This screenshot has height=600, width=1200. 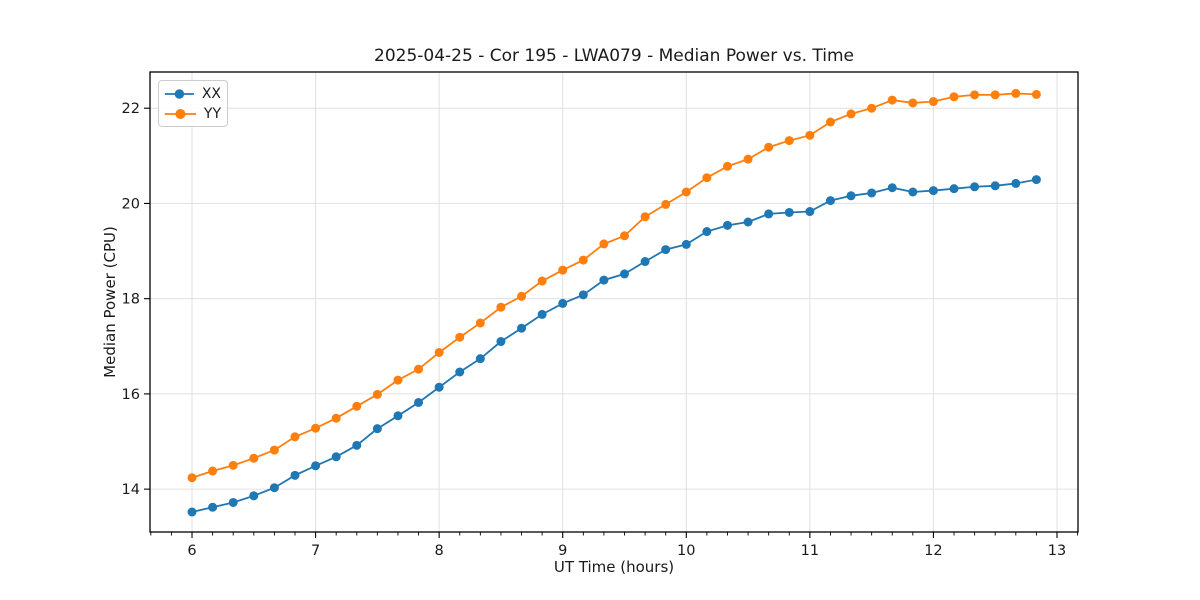 What do you see at coordinates (110, 302) in the screenshot?
I see `y-axis-label: Median Power (CPU)` at bounding box center [110, 302].